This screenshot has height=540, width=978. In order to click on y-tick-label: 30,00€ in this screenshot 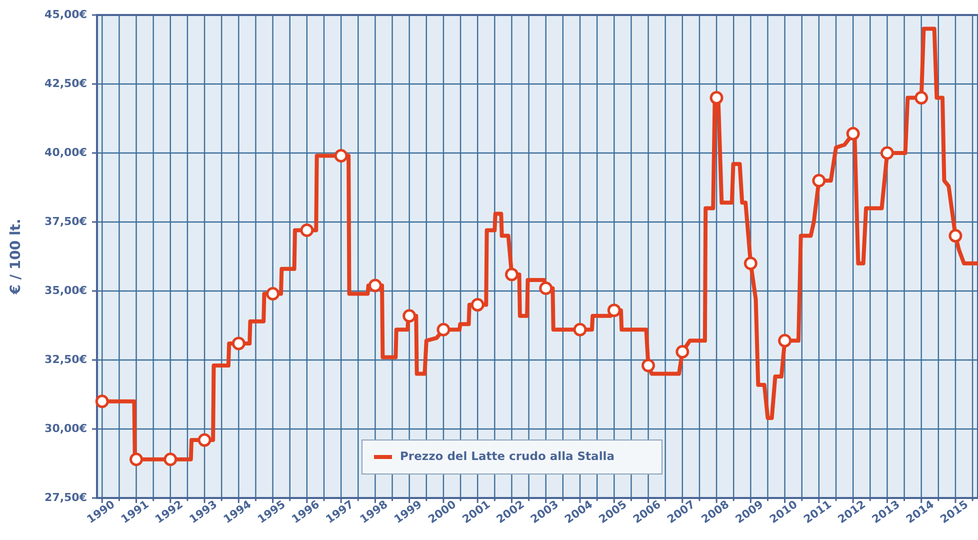, I will do `click(65, 429)`.